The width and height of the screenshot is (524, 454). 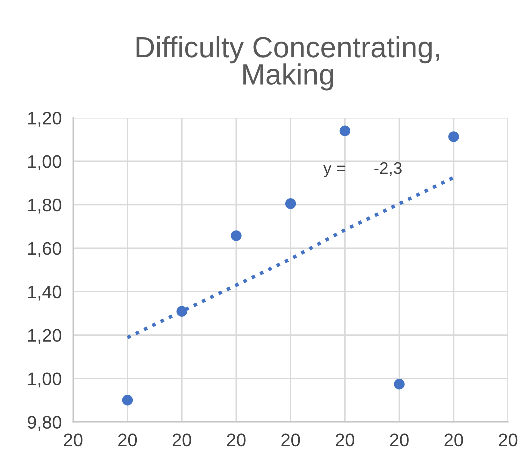 I want to click on text: 1,60, so click(x=45, y=250).